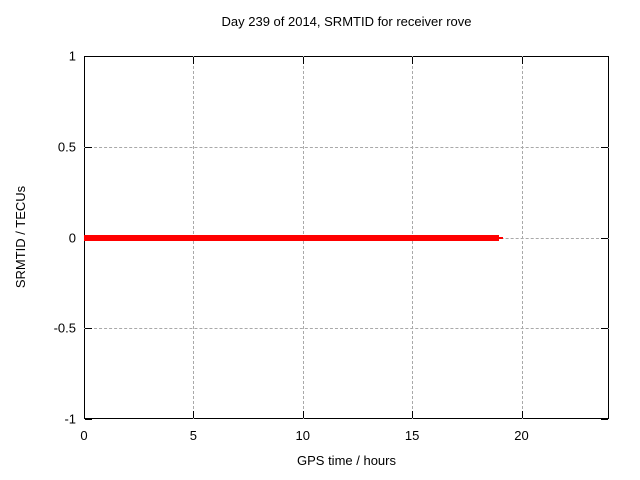  I want to click on y-tick-label: 0.5, so click(66, 147).